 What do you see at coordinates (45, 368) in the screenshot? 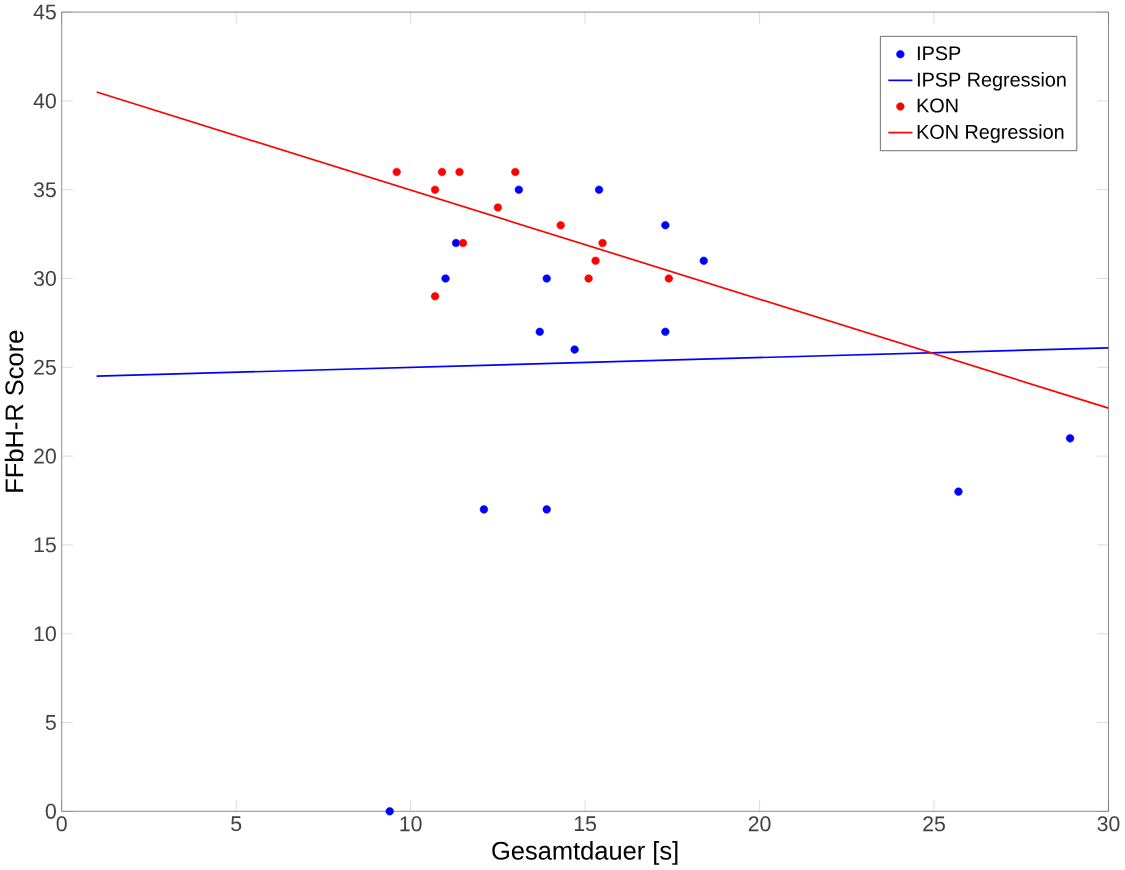
I see `y-tick-label: 25` at bounding box center [45, 368].